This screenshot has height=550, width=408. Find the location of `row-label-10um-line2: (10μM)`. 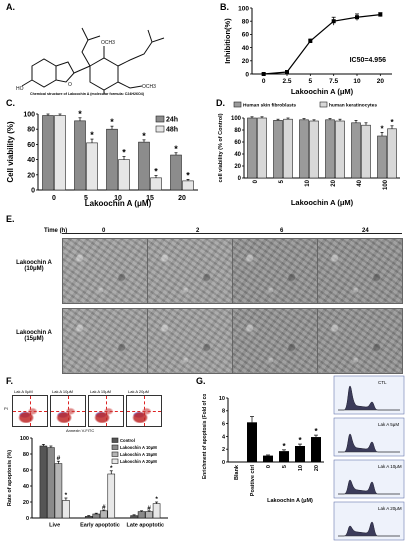

row-label-10um-line2: (10μM) is located at coordinates (34, 269).